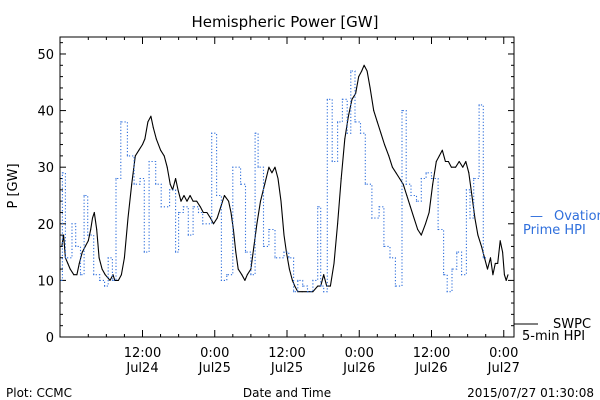 This screenshot has height=400, width=600. I want to click on x-tick-date-2: Jul25, so click(286, 368).